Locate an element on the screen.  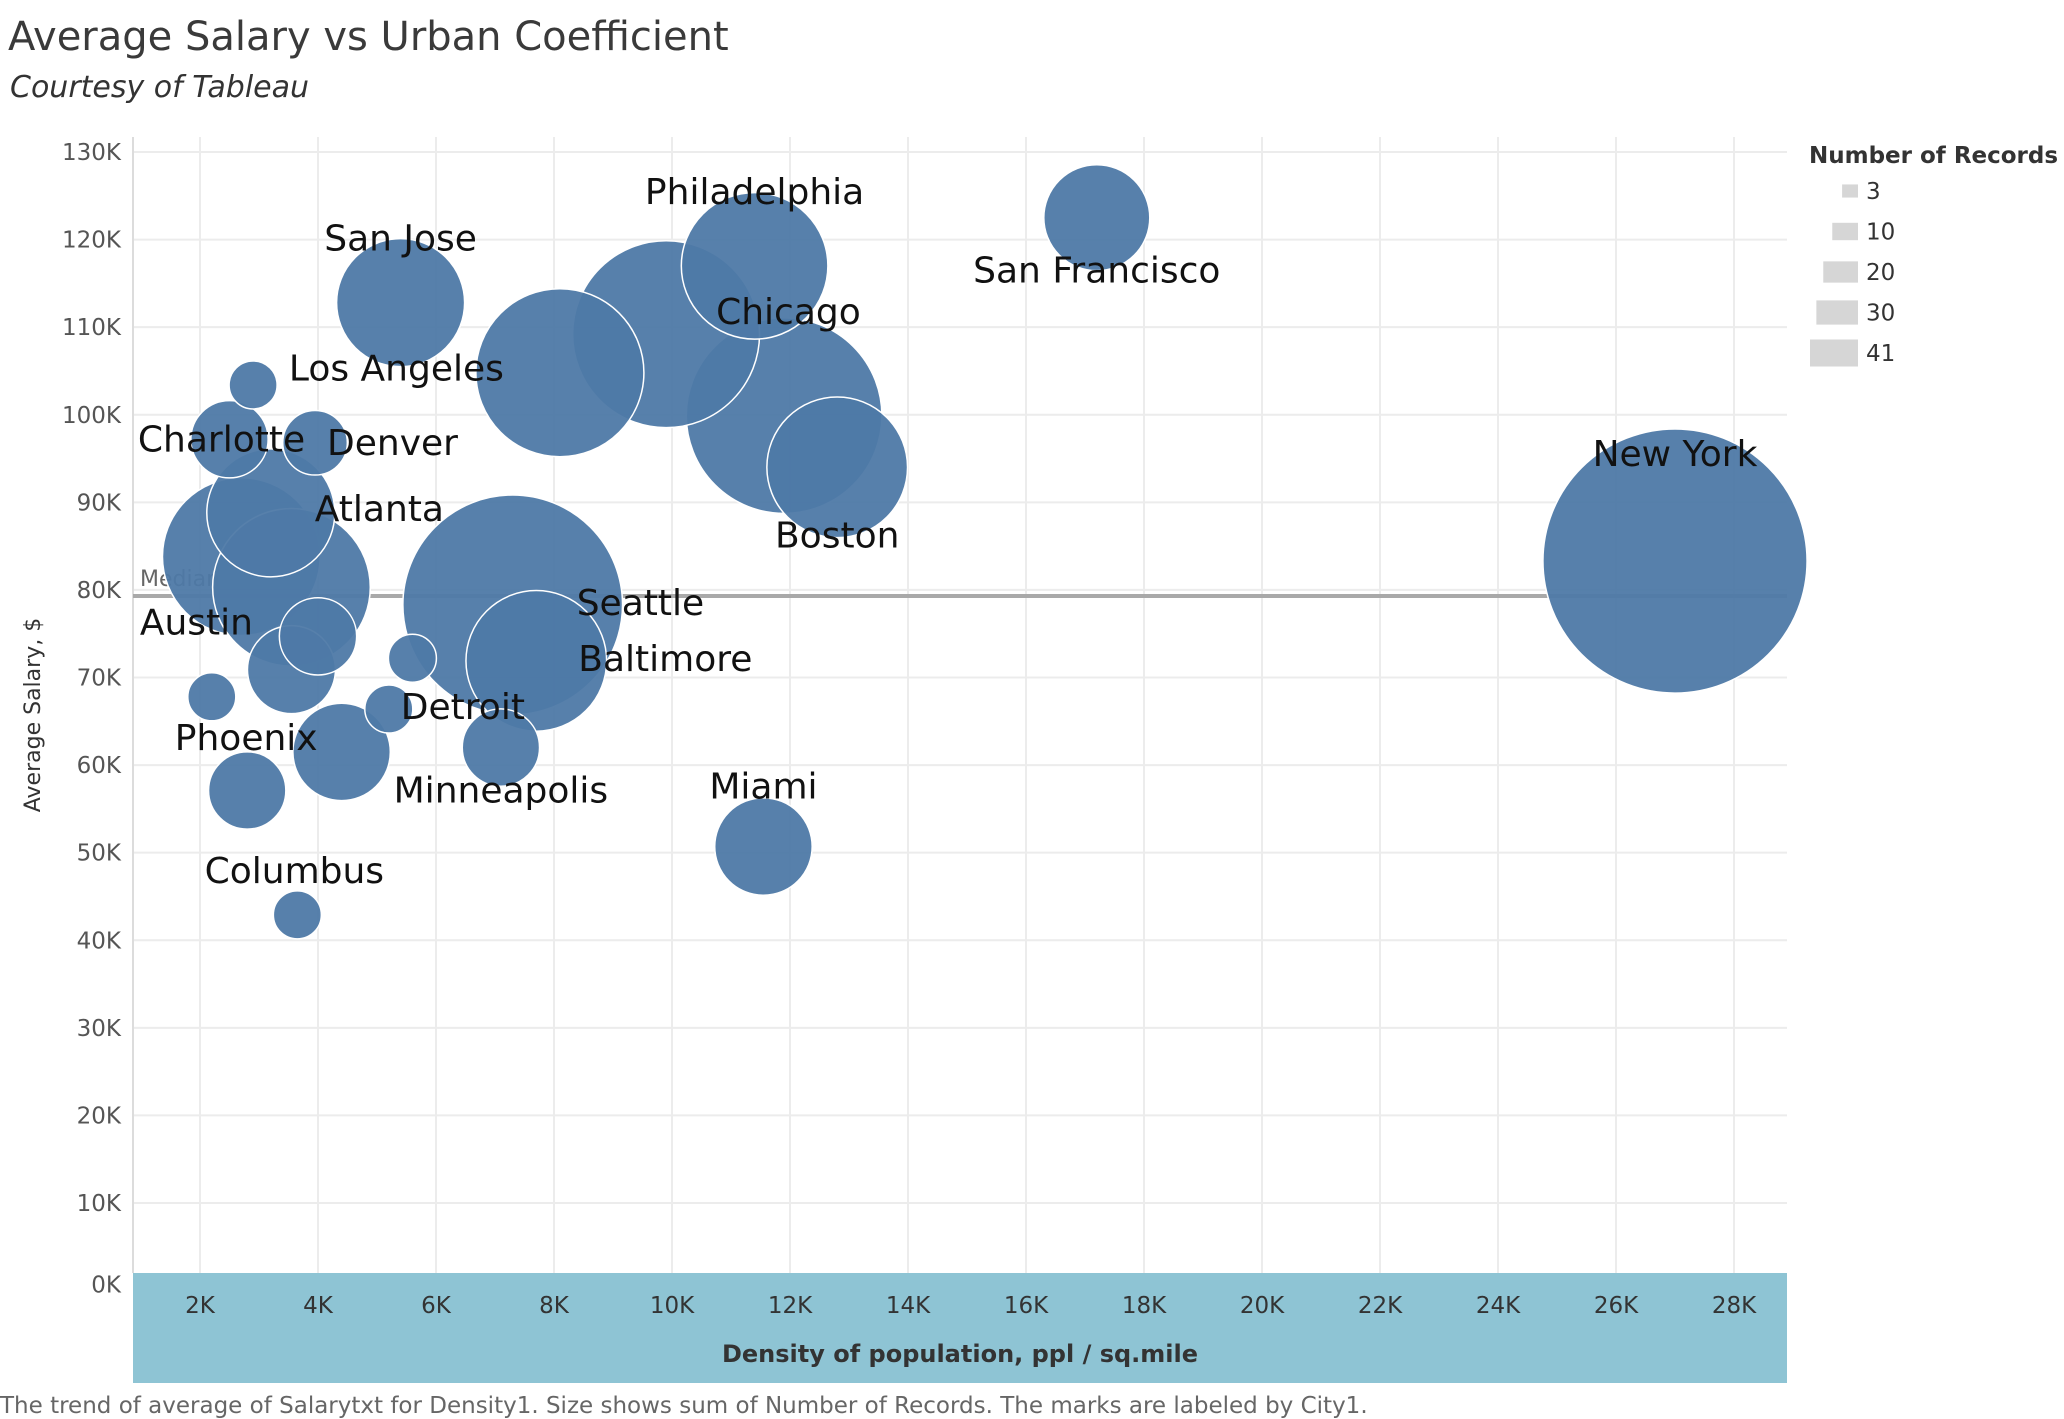
city-label: San Jose is located at coordinates (400, 239).